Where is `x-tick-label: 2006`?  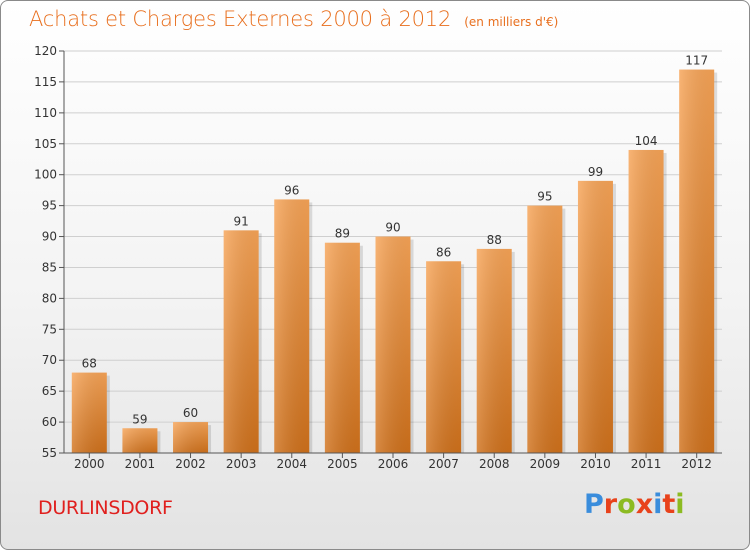 x-tick-label: 2006 is located at coordinates (393, 464).